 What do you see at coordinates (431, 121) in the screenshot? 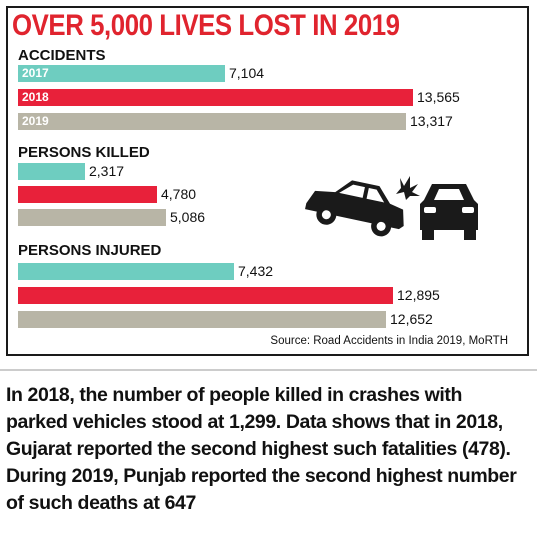
I see `bar-value-label: 13,317` at bounding box center [431, 121].